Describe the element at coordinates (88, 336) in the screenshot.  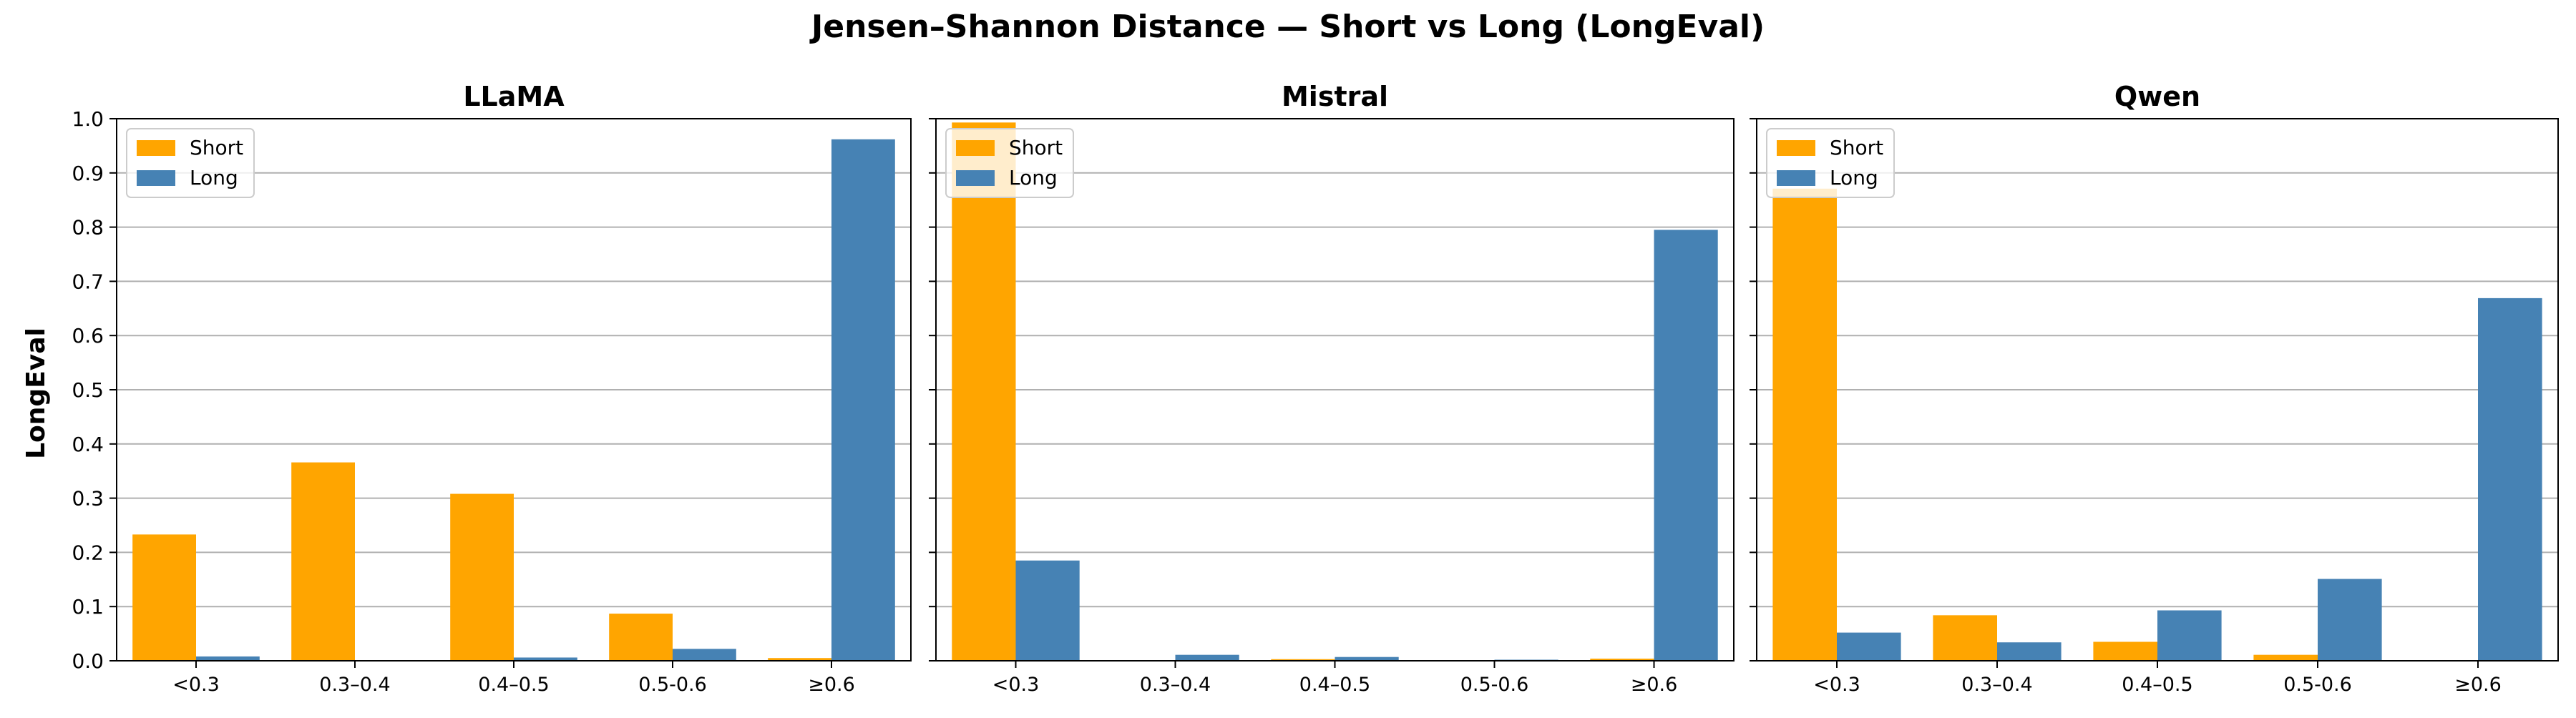
I see `y-tick-label: 0.6` at that location.